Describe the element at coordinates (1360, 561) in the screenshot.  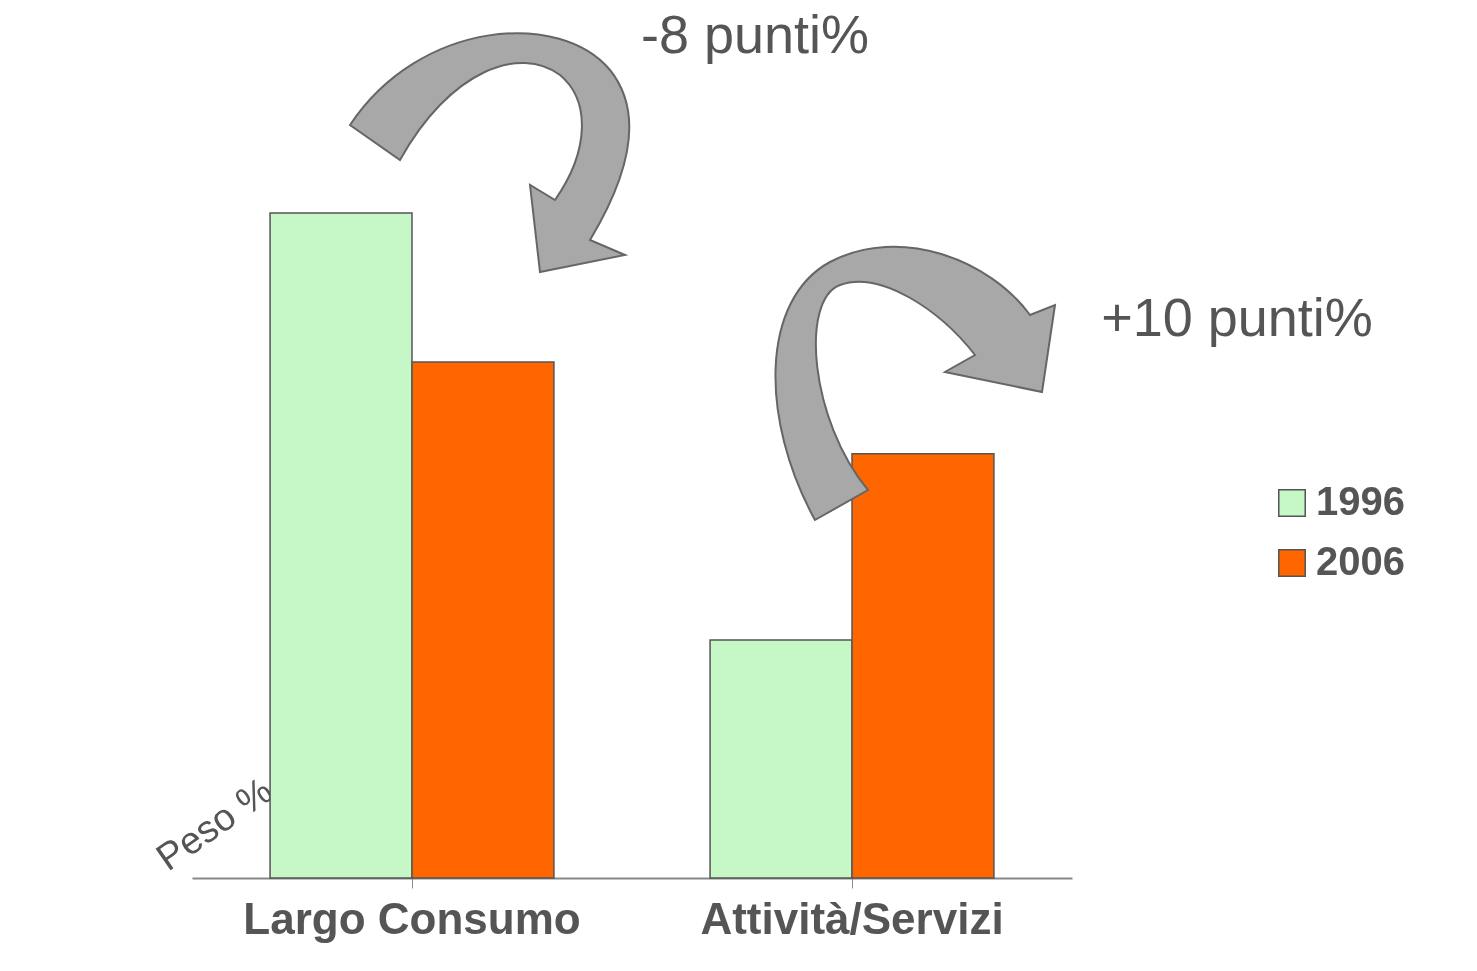
I see `legend-label: 2006` at that location.